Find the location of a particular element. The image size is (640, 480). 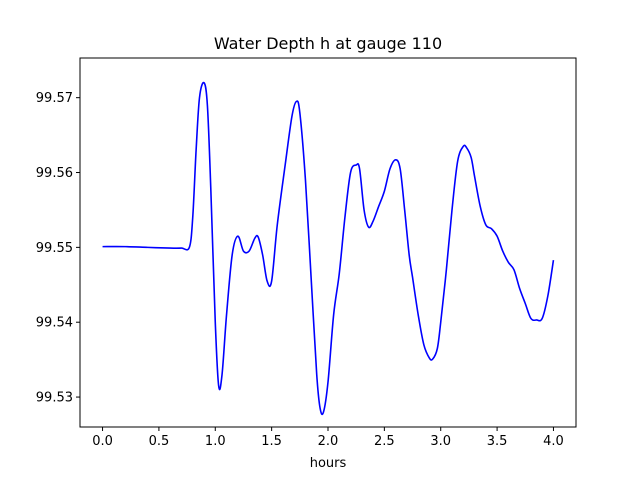

x-axis-label: hours is located at coordinates (328, 463).